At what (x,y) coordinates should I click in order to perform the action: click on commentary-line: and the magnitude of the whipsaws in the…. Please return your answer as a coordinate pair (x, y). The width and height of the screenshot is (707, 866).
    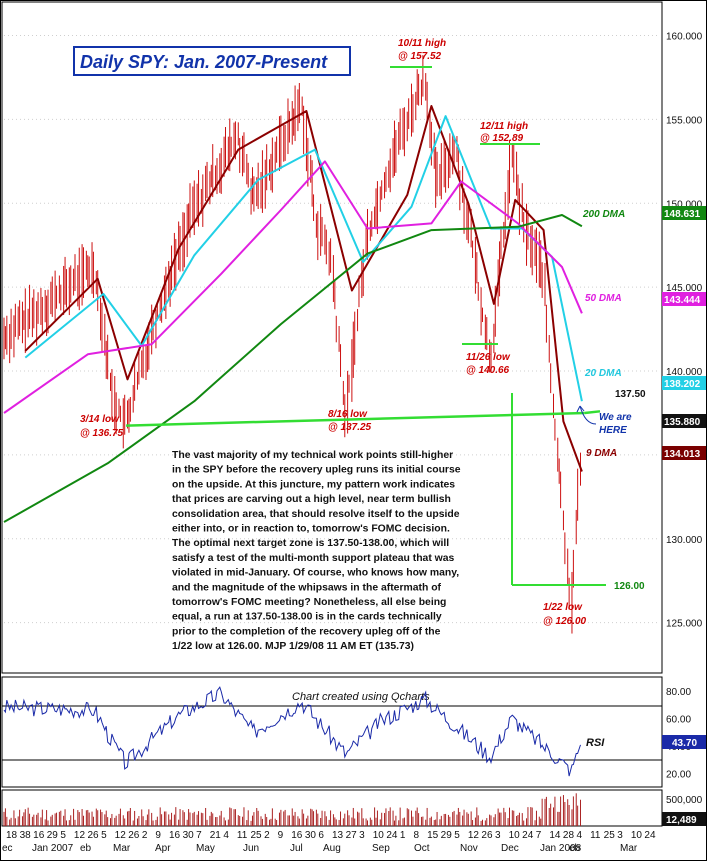
    Looking at the image, I should click on (307, 587).